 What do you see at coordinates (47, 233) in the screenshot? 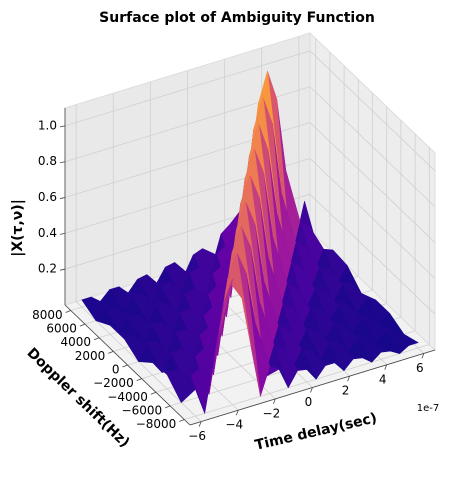
I see `z-tick-label: 0.4` at bounding box center [47, 233].